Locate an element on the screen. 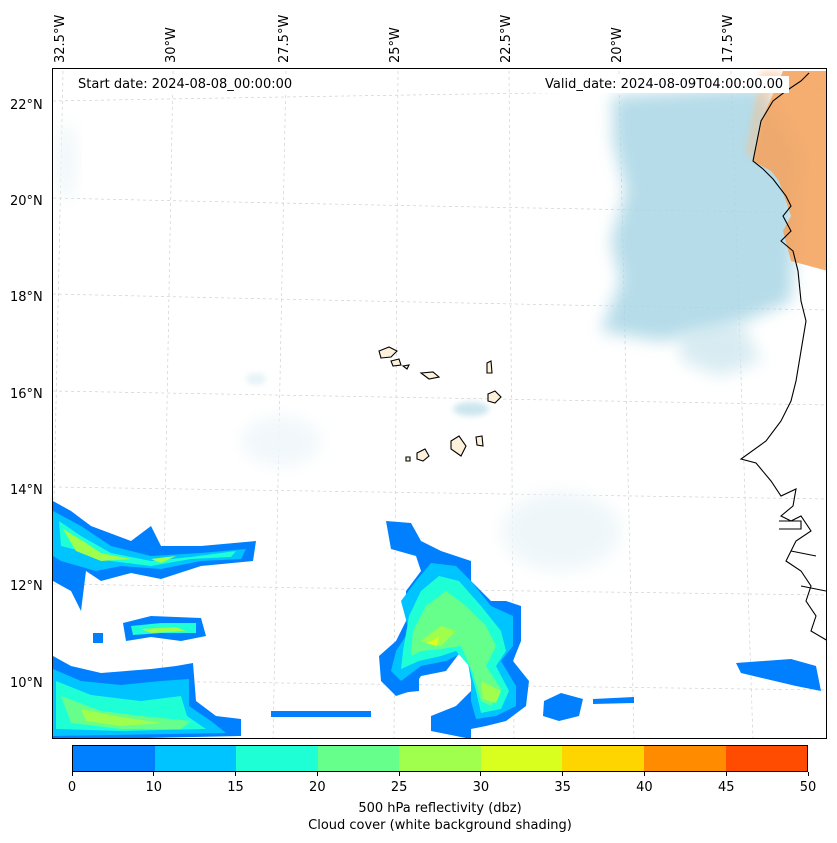  colorbar-tick-label: 30 is located at coordinates (481, 787).